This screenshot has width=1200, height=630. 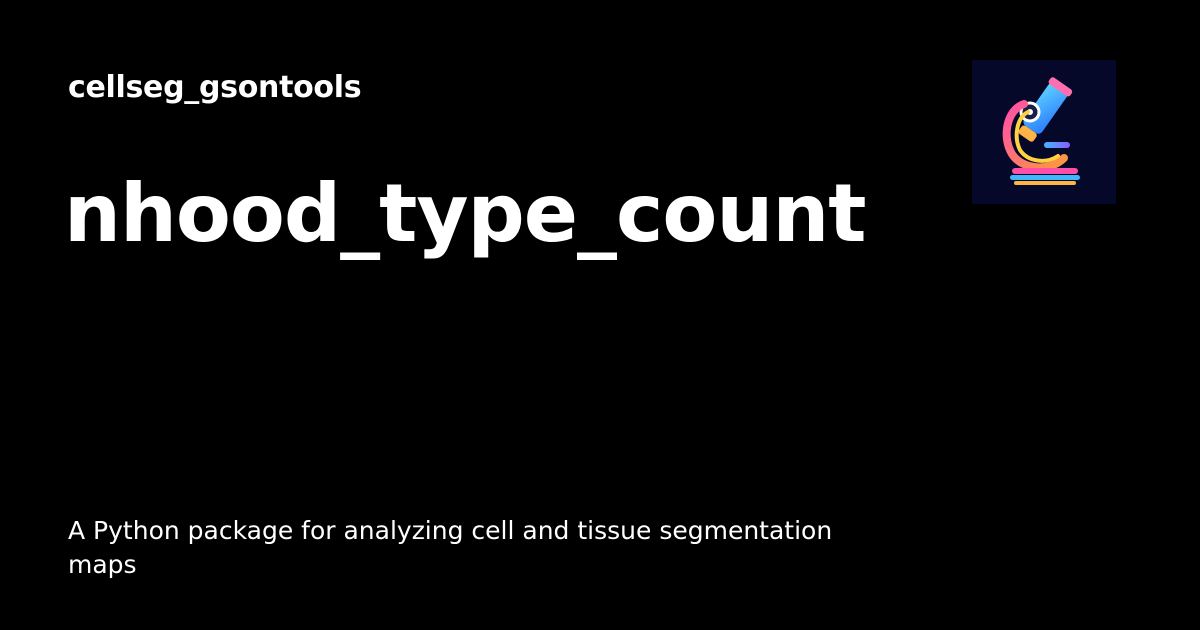 I want to click on logo, so click(x=1044, y=132).